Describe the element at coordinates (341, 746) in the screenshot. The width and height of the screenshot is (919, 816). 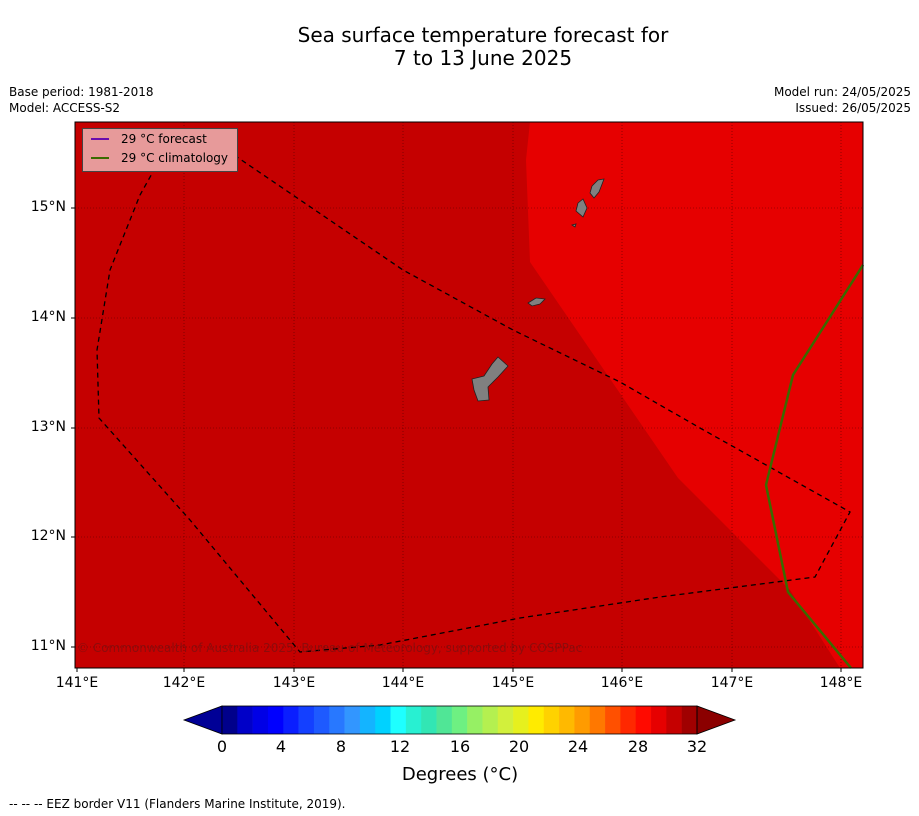
I see `colorbar-tick-label: 8` at that location.